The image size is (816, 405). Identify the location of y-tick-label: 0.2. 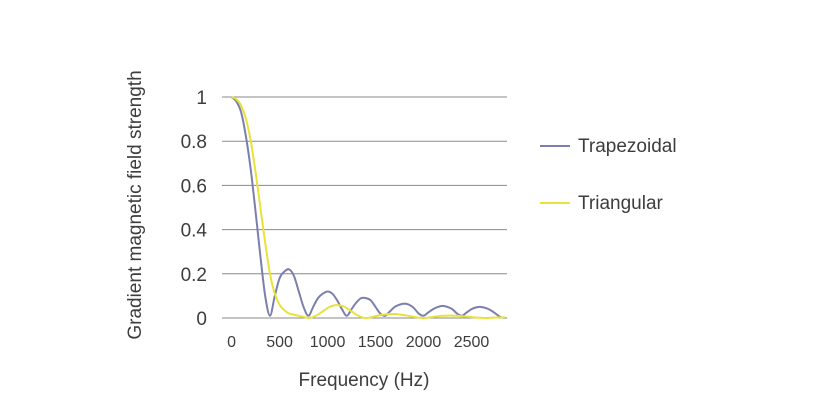
(194, 275).